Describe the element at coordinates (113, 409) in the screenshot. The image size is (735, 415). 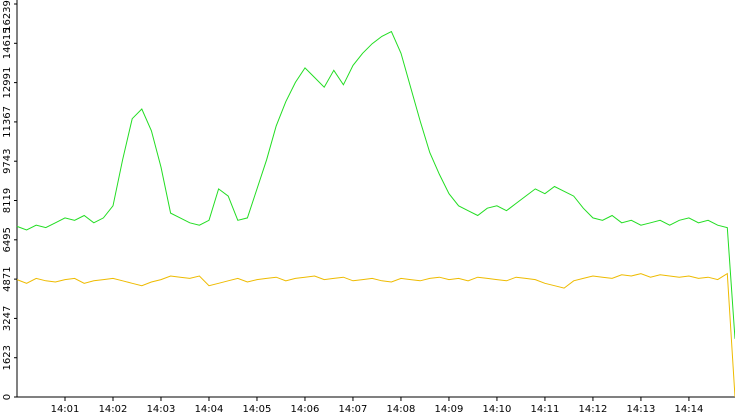
I see `x-tick-label: 14:02` at that location.